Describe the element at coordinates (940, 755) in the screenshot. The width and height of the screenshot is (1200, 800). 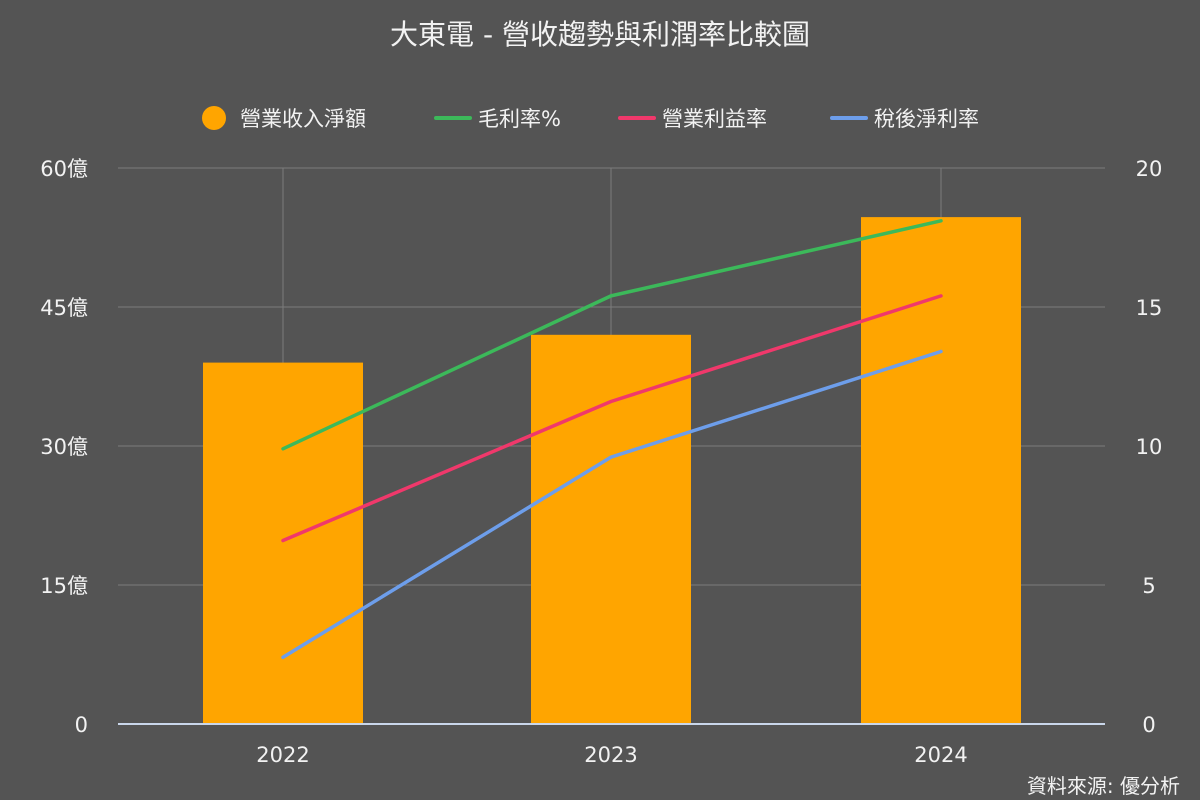
I see `x-tick-label: 2024` at that location.